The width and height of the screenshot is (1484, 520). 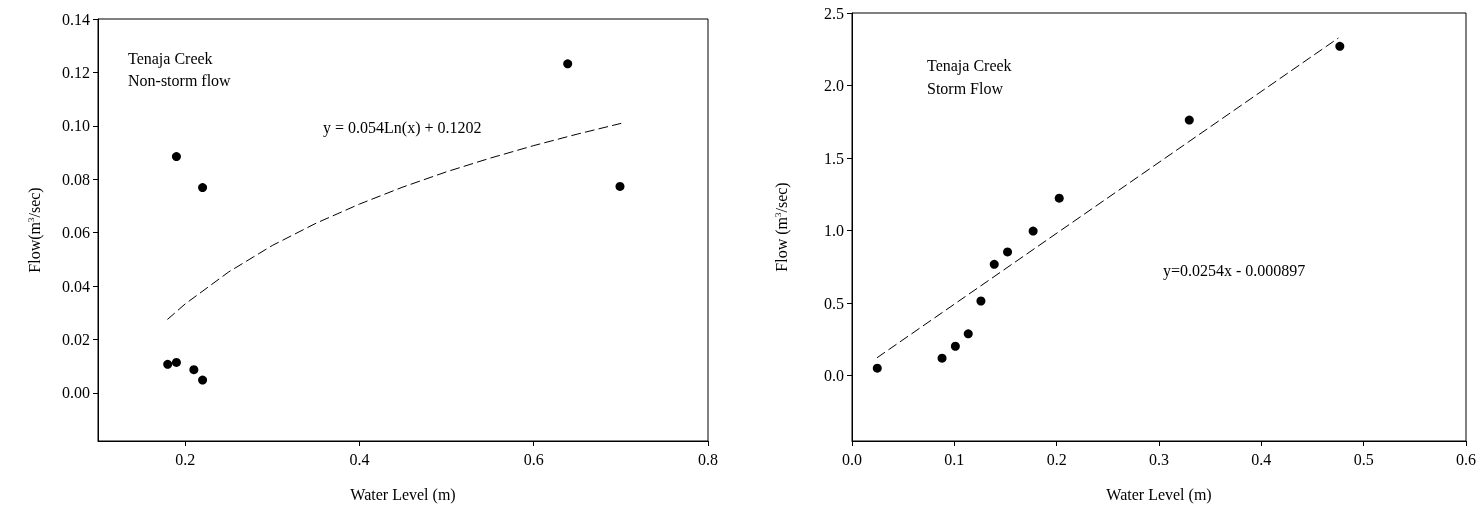 I want to click on x-tick-label: 0.3, so click(x=1159, y=459).